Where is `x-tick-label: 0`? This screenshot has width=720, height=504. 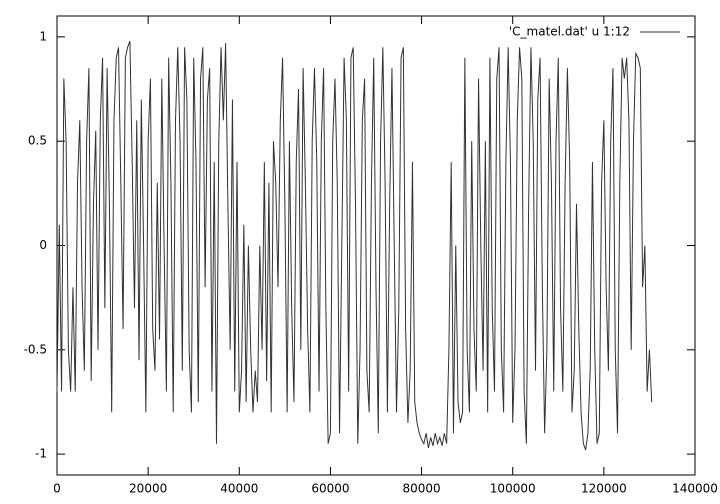
x-tick-label: 0 is located at coordinates (57, 489).